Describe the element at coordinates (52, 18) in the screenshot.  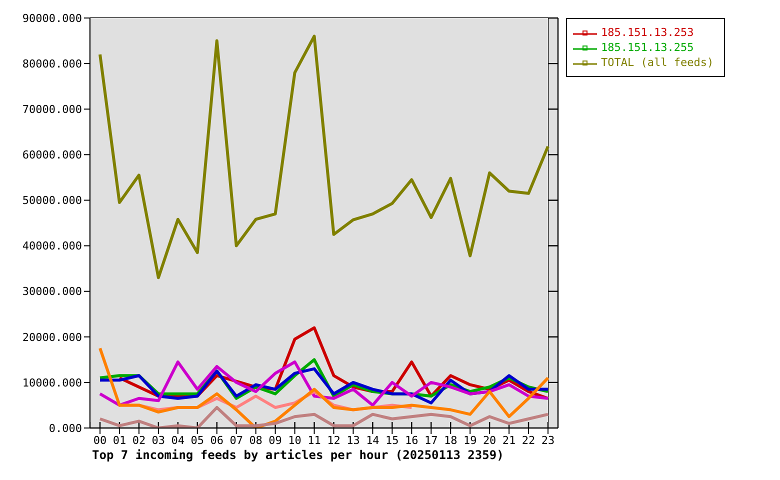
I see `y-tick-label: 90000.000` at that location.